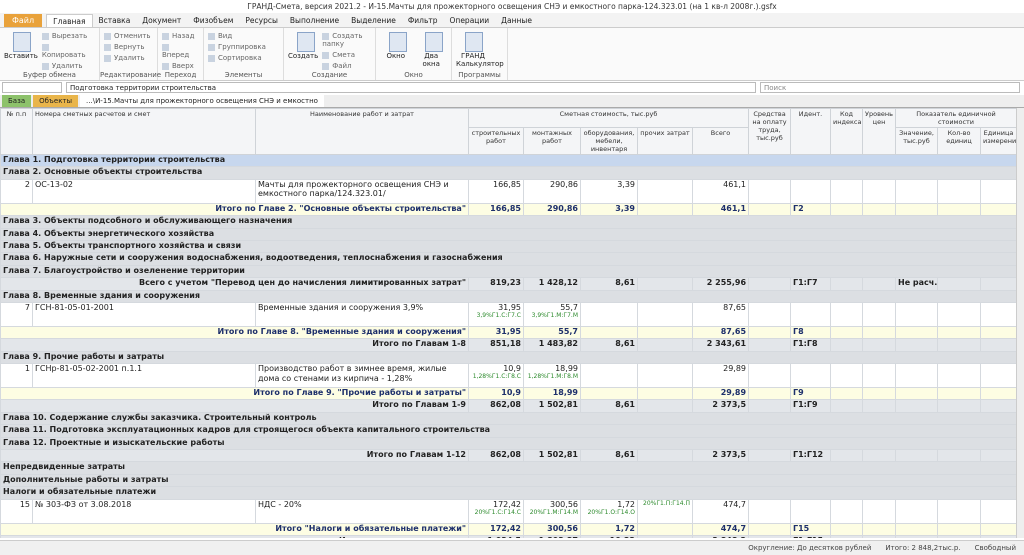  Describe the element at coordinates (23, 20) in the screenshot. I see `file-menu: Файл` at that location.